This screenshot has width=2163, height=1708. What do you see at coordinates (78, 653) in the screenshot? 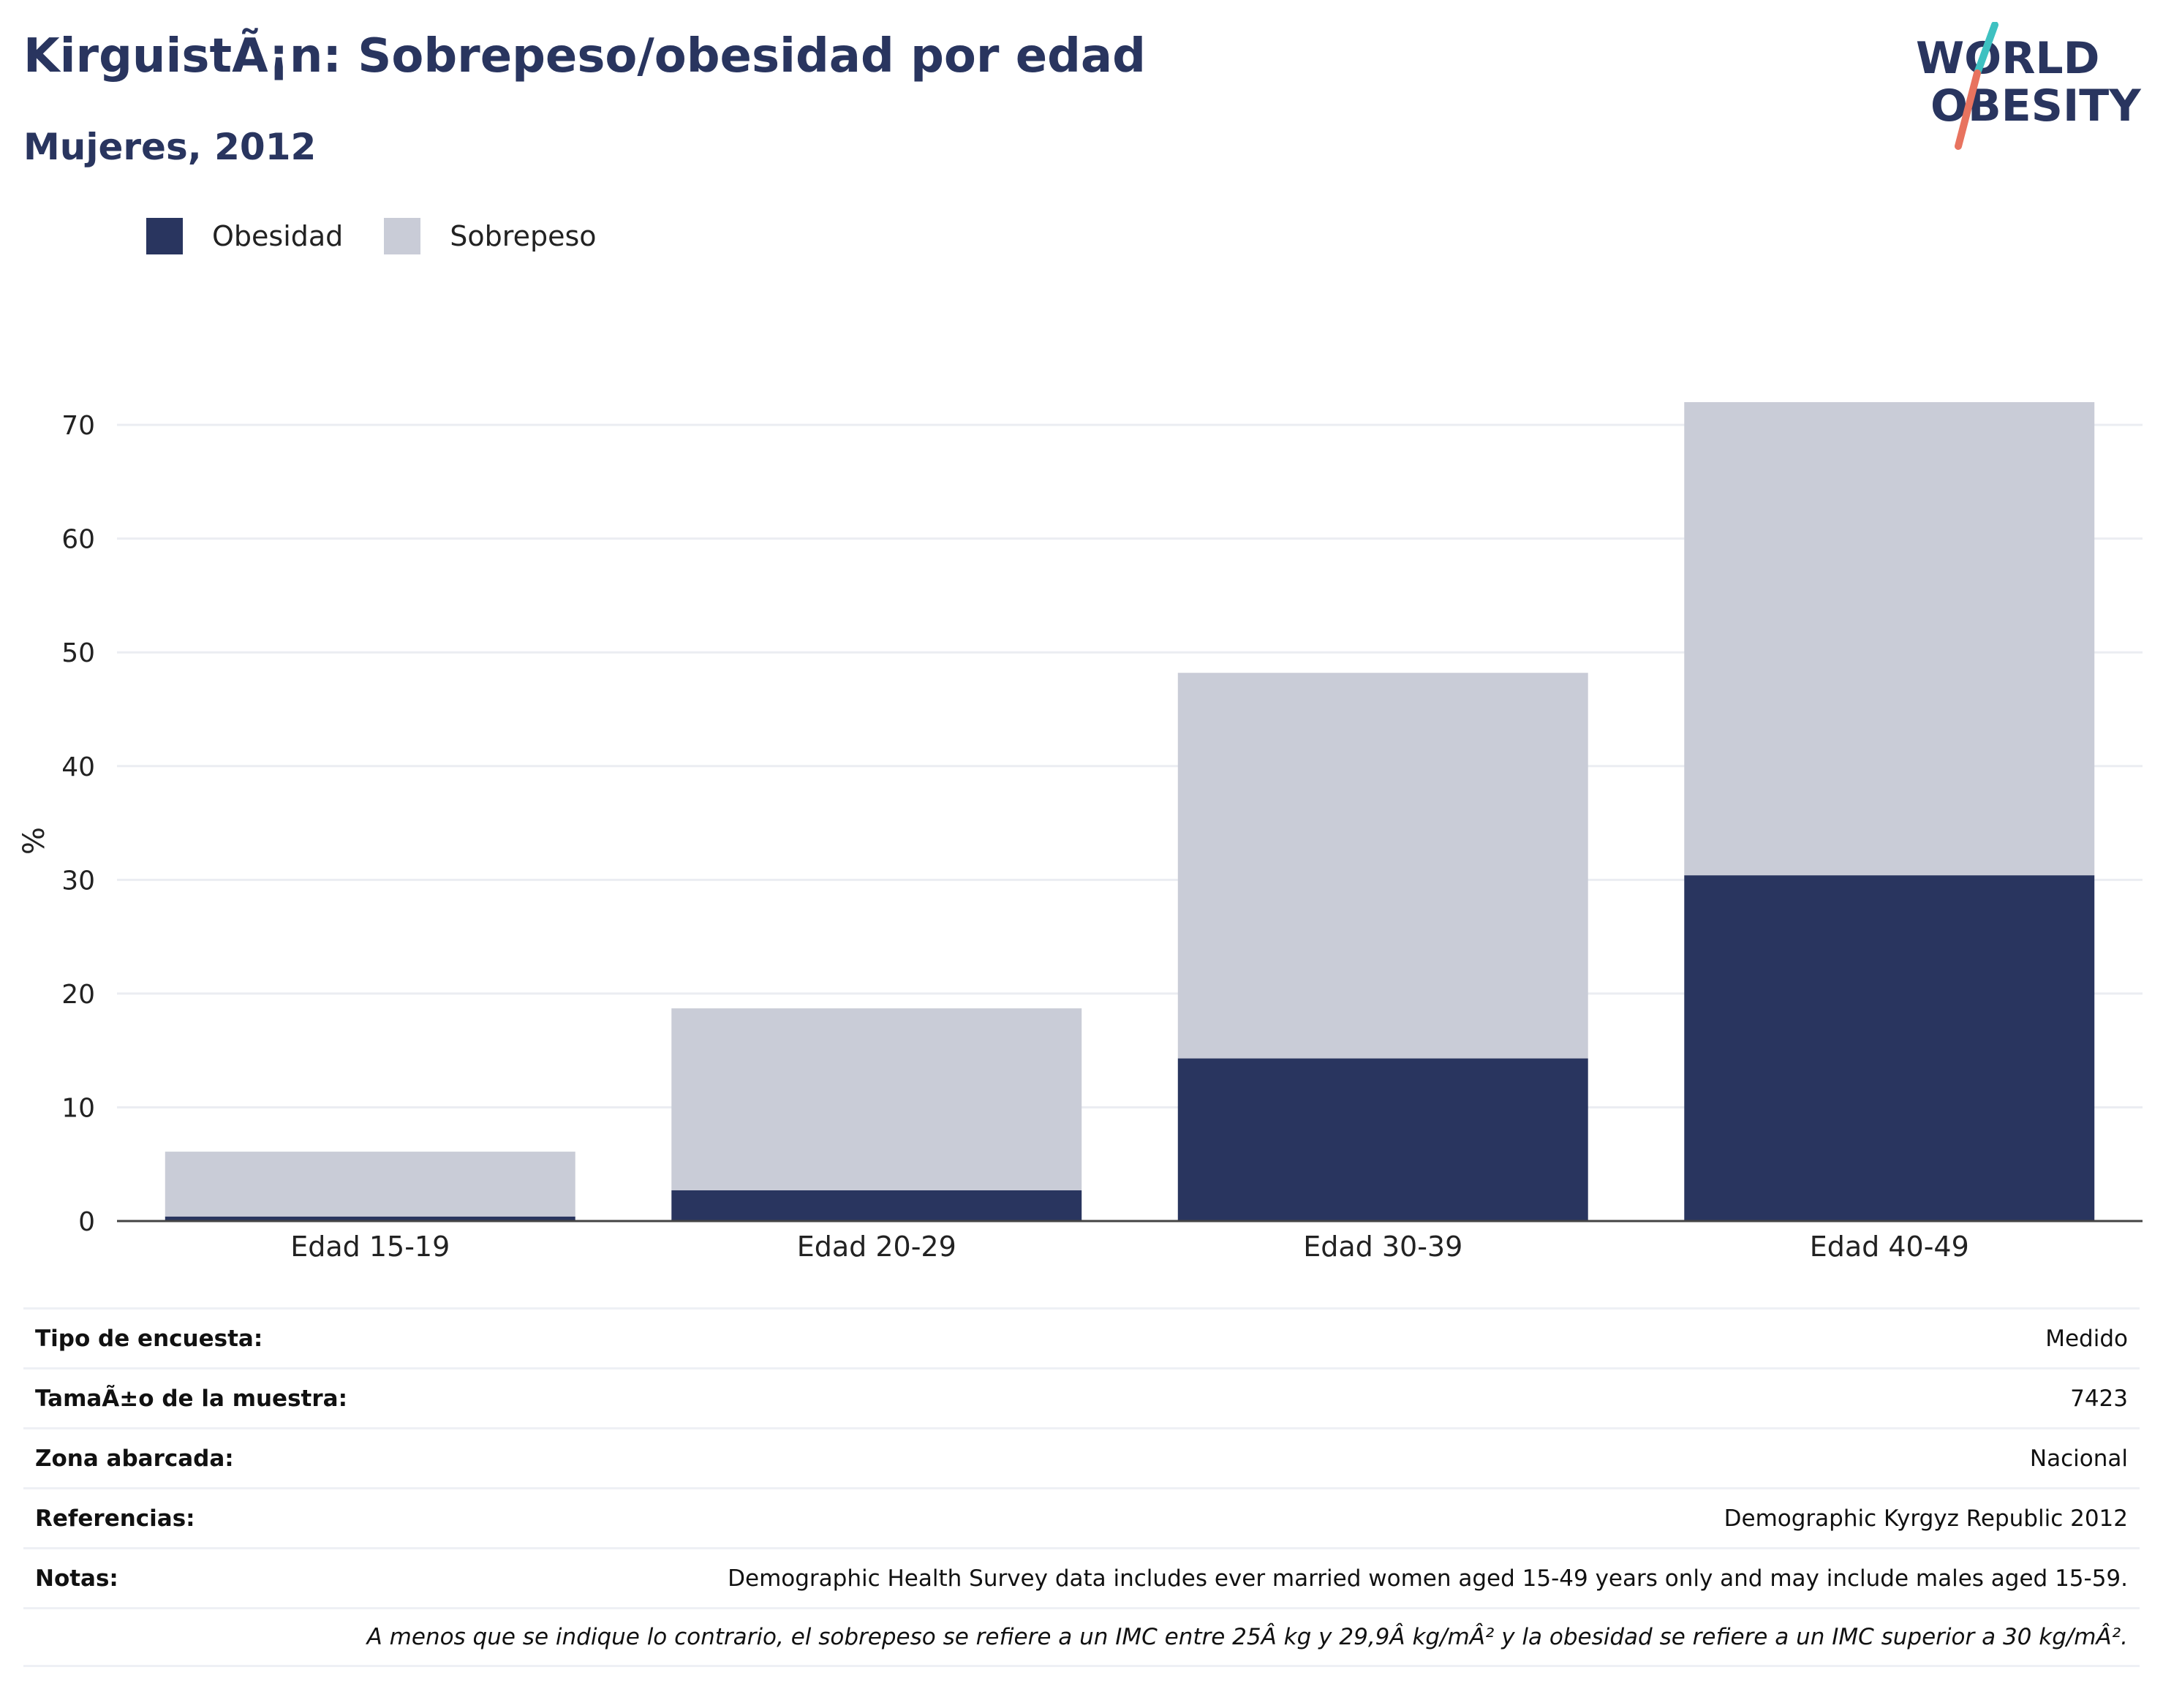
I see `y-tick-label: 50` at bounding box center [78, 653].